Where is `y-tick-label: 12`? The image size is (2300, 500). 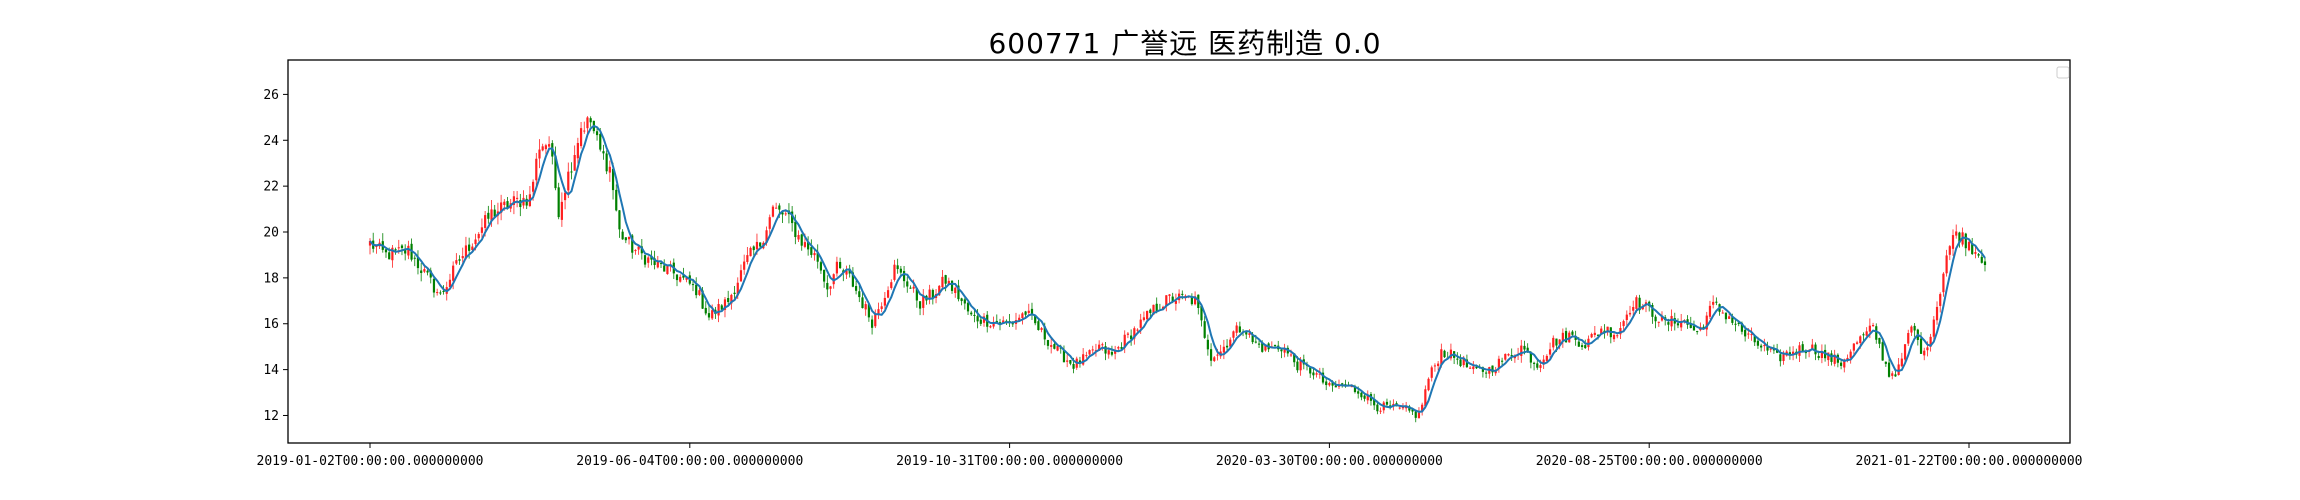 y-tick-label: 12 is located at coordinates (271, 416).